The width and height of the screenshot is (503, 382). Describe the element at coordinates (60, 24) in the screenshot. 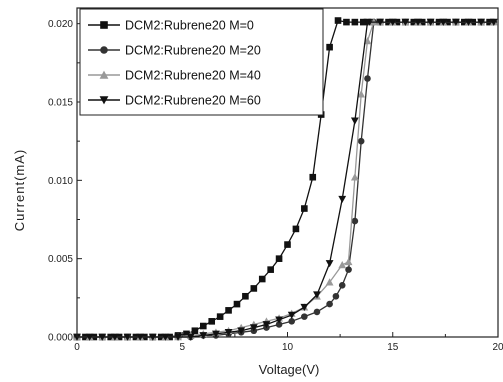

I see `y-tick-label: 0.020` at that location.